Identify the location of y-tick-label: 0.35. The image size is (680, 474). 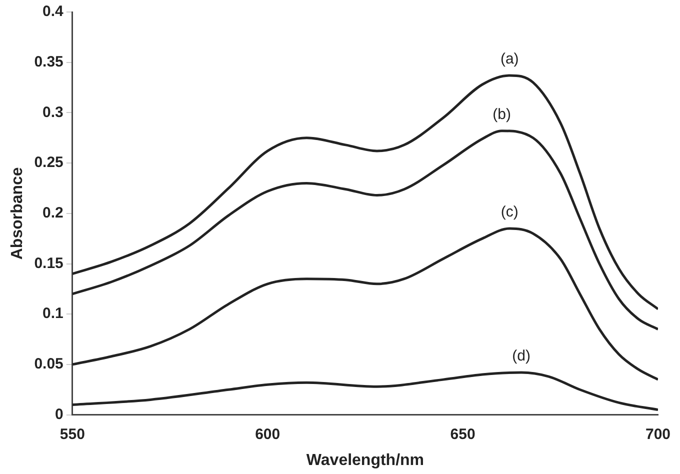
(49, 61).